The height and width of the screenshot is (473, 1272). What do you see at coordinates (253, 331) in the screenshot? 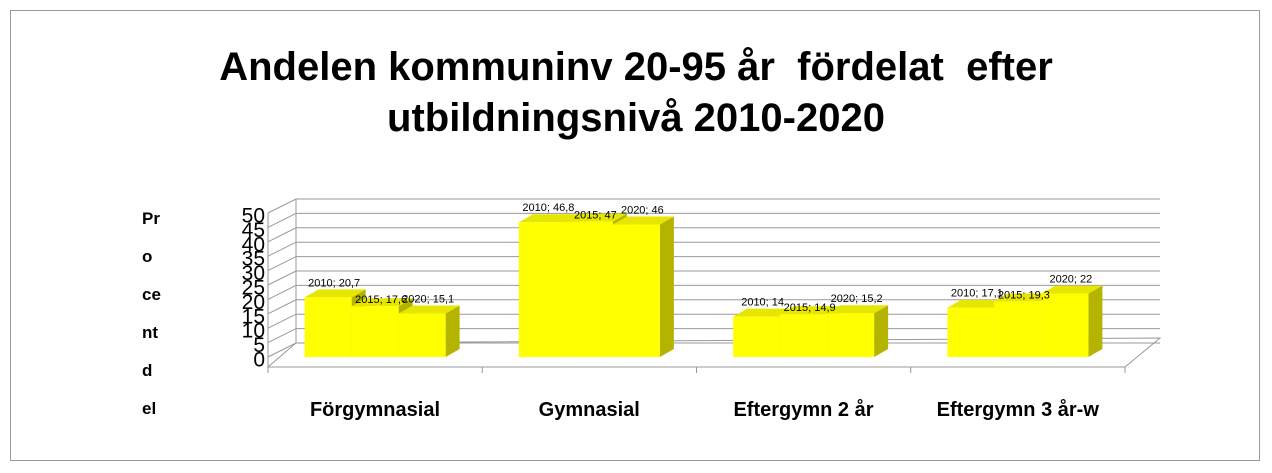
I see `y-tick-label: 10` at bounding box center [253, 331].